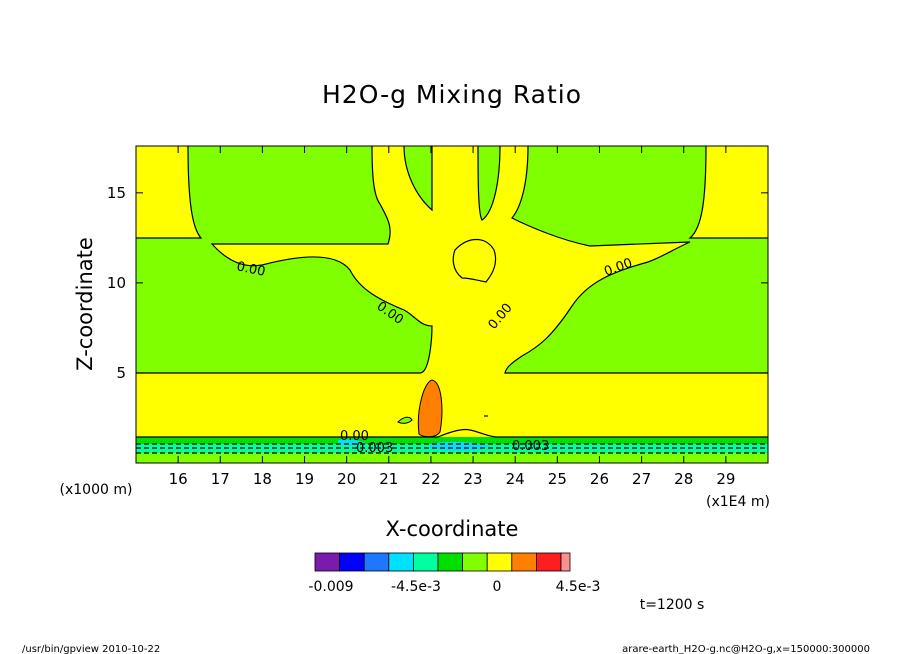  I want to click on y-axis-title: Z-coordinate, so click(85, 304).